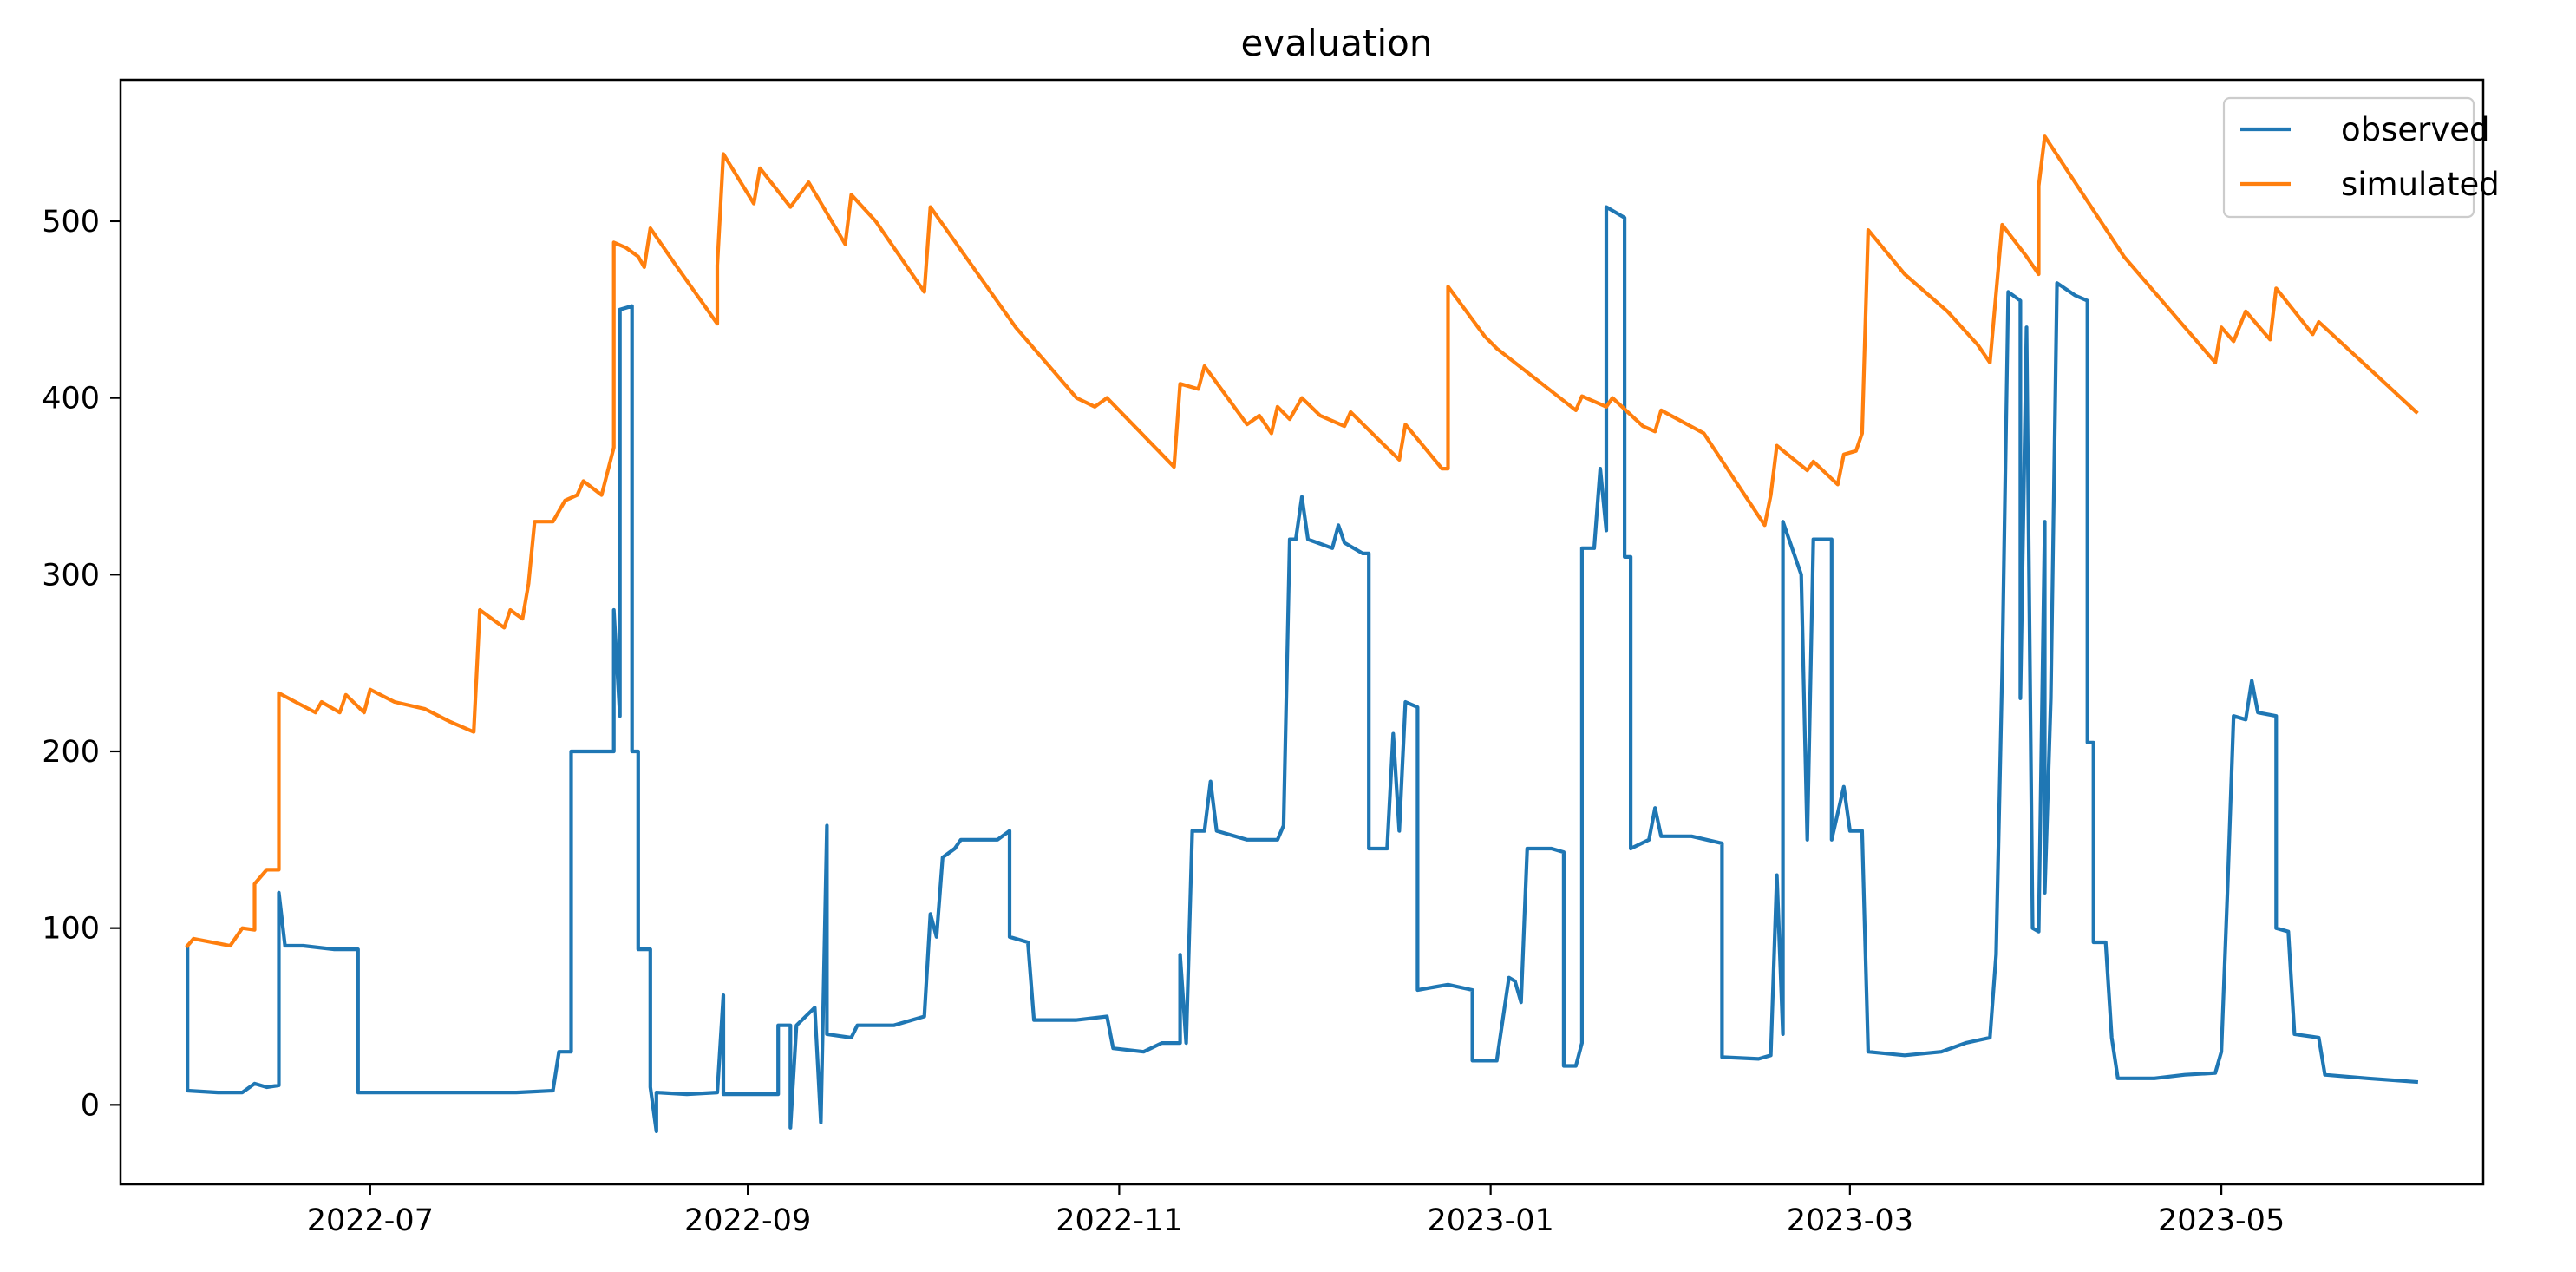 Image resolution: width=2576 pixels, height=1272 pixels. Describe the element at coordinates (71, 222) in the screenshot. I see `y-tick-label: 500` at that location.